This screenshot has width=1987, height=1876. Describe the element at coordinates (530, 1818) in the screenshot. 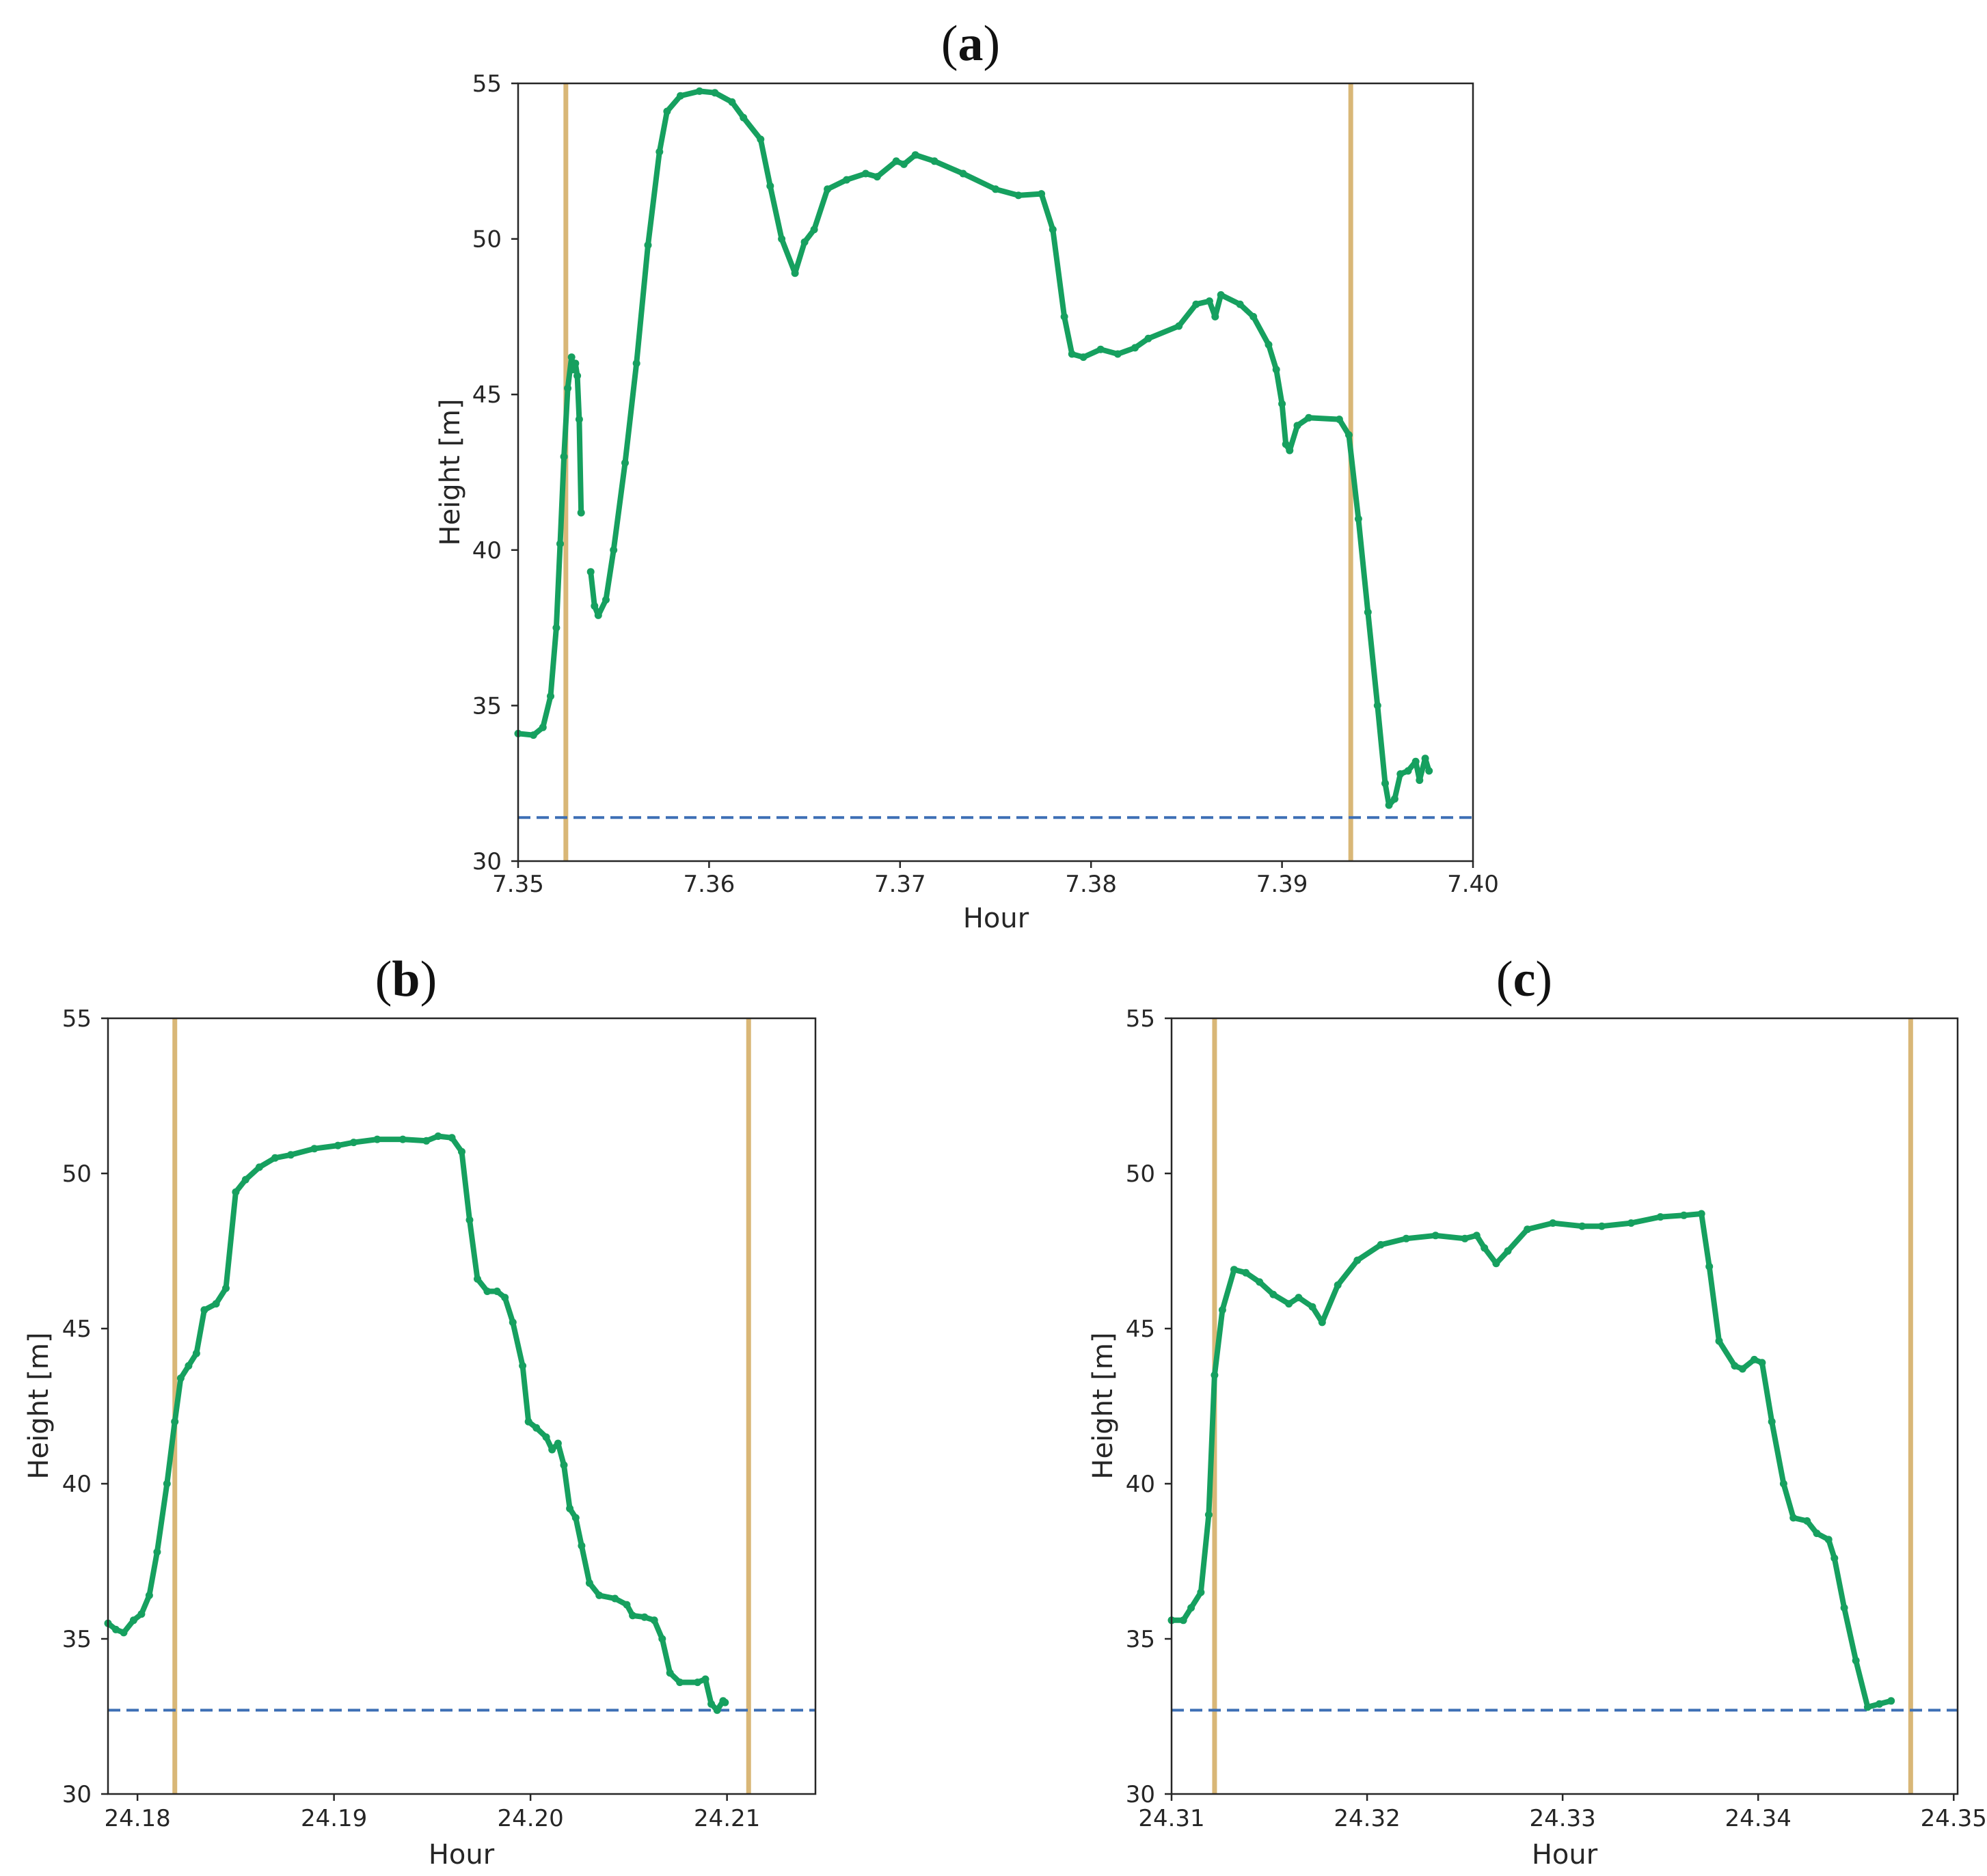

I see `x-tick-label: 24.20` at that location.